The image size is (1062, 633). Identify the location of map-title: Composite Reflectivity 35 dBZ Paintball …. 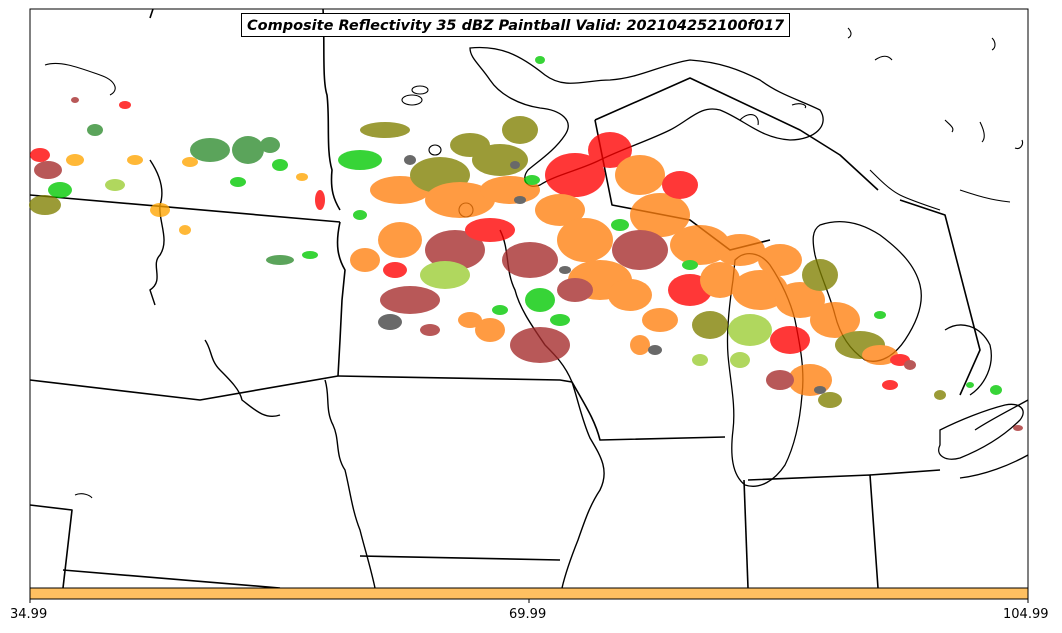
(516, 25).